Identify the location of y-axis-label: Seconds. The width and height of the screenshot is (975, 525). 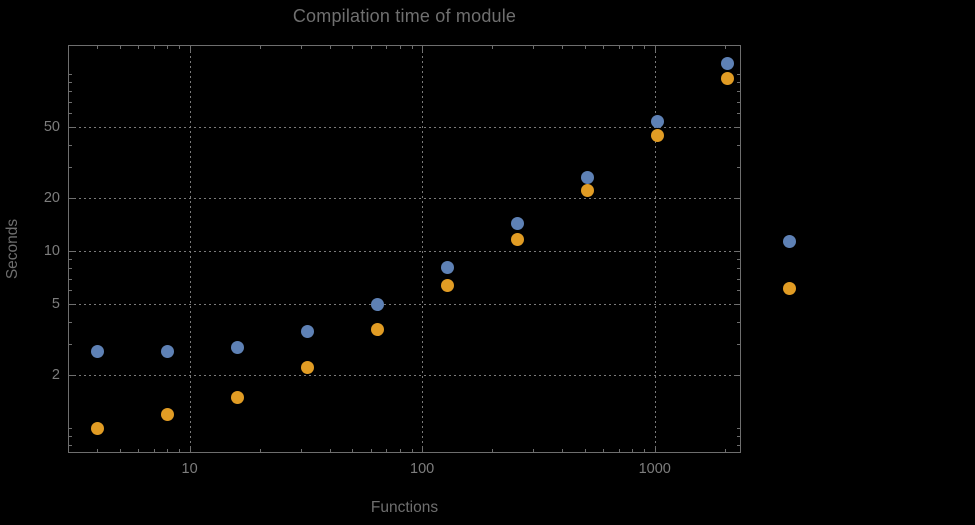
(12, 249).